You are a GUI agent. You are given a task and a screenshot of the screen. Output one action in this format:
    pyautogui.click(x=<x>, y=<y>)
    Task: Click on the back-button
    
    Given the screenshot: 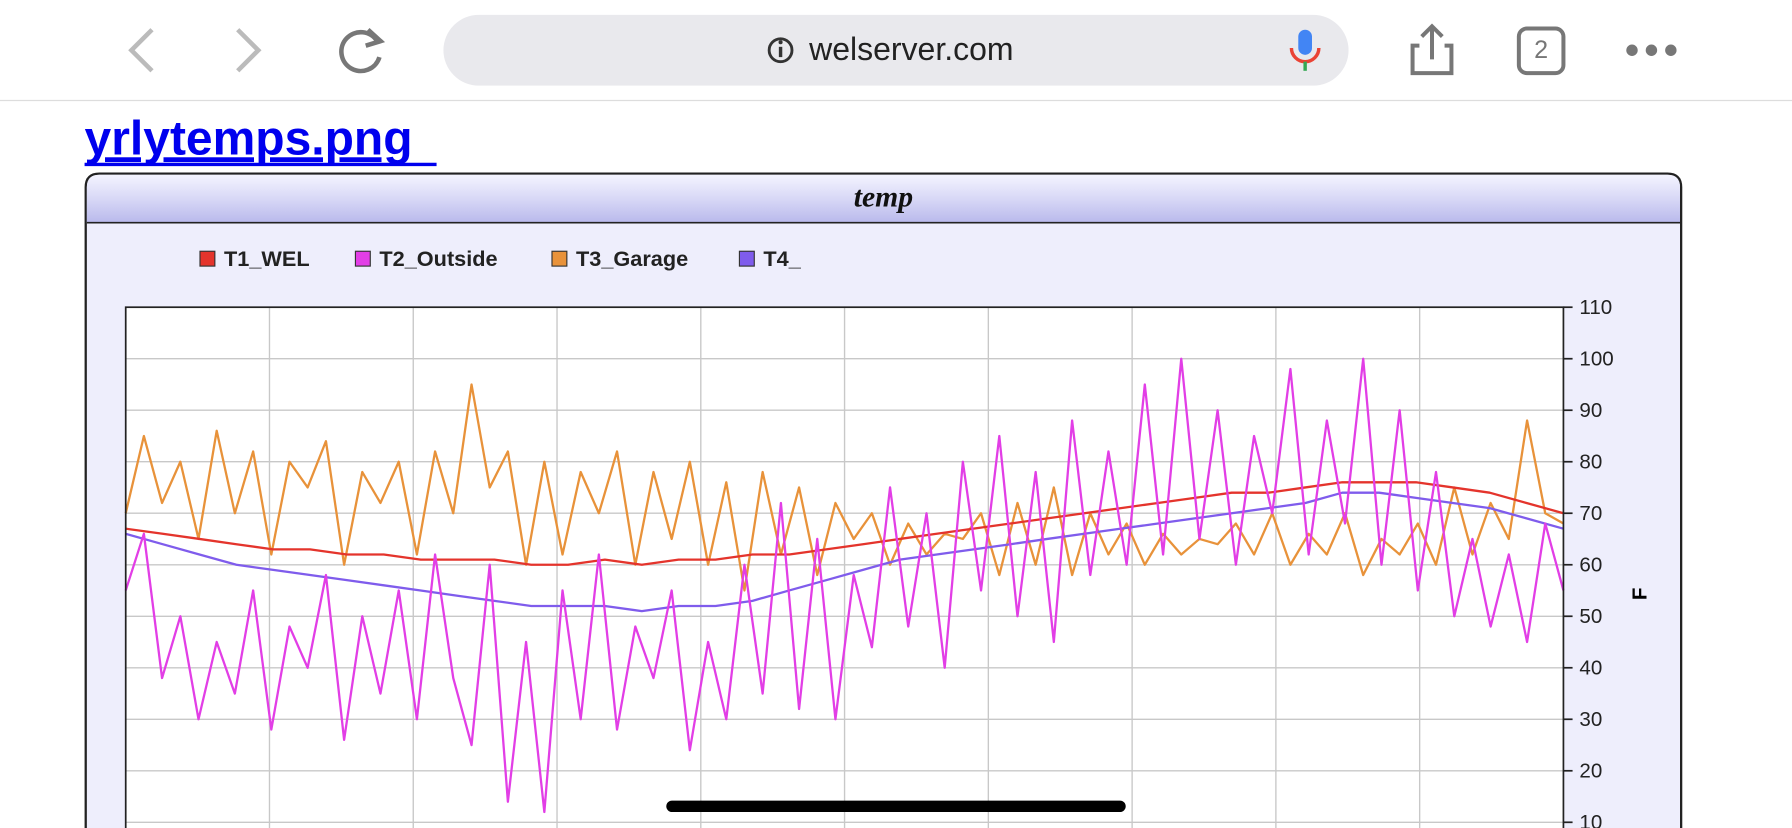 What is the action you would take?
    pyautogui.click(x=141, y=50)
    